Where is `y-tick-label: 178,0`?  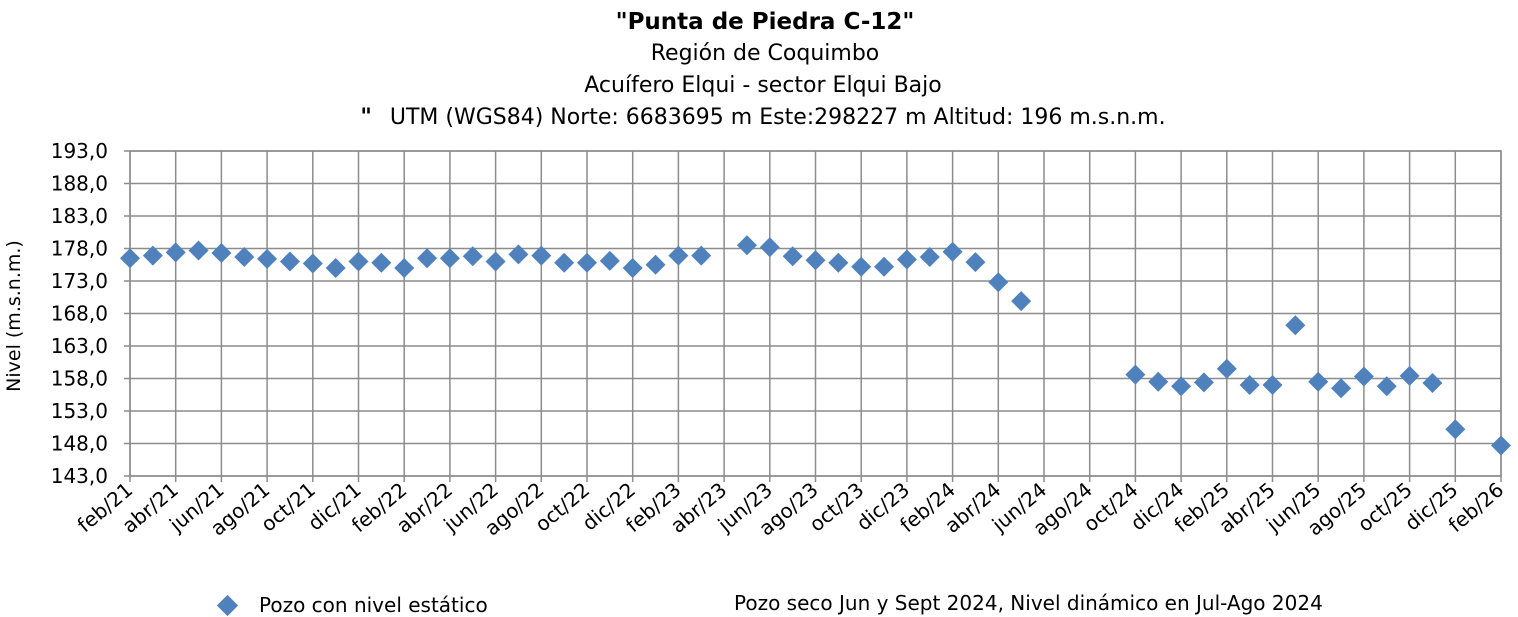
y-tick-label: 178,0 is located at coordinates (79, 249).